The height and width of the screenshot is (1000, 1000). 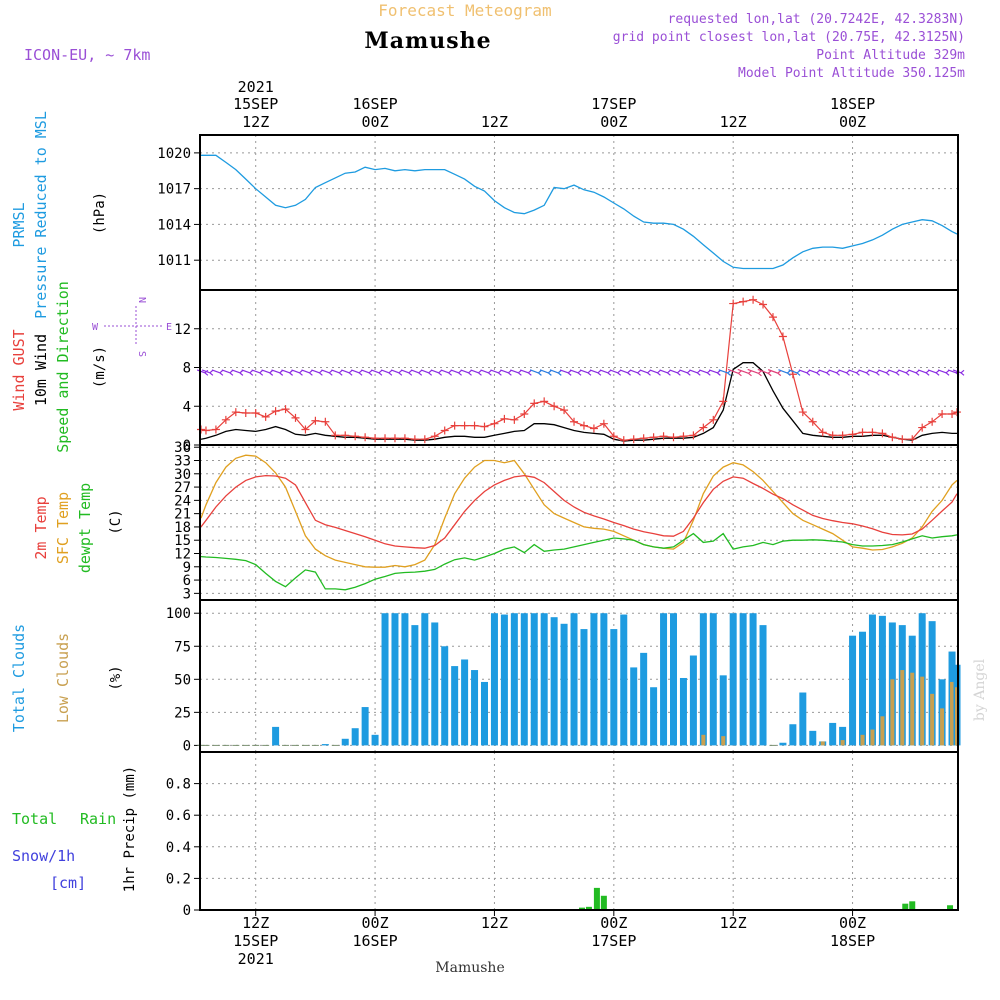 I want to click on compass-s: S, so click(x=141, y=354).